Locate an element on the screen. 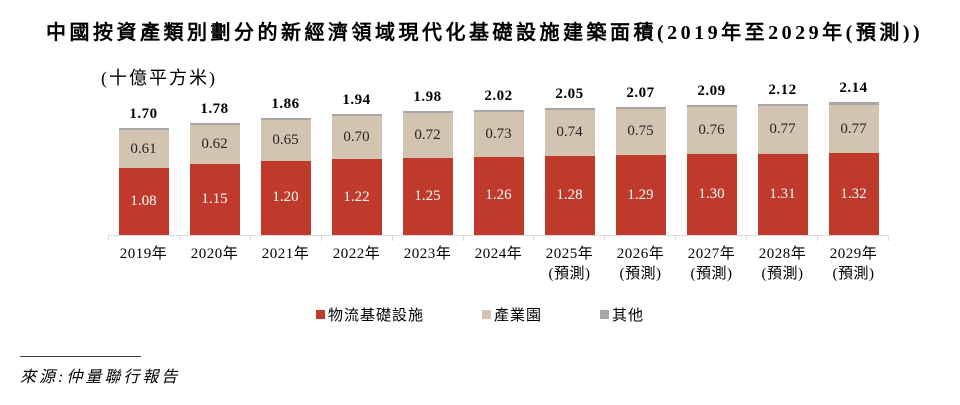  stacked-bar: 0.61 1.08 is located at coordinates (143, 181).